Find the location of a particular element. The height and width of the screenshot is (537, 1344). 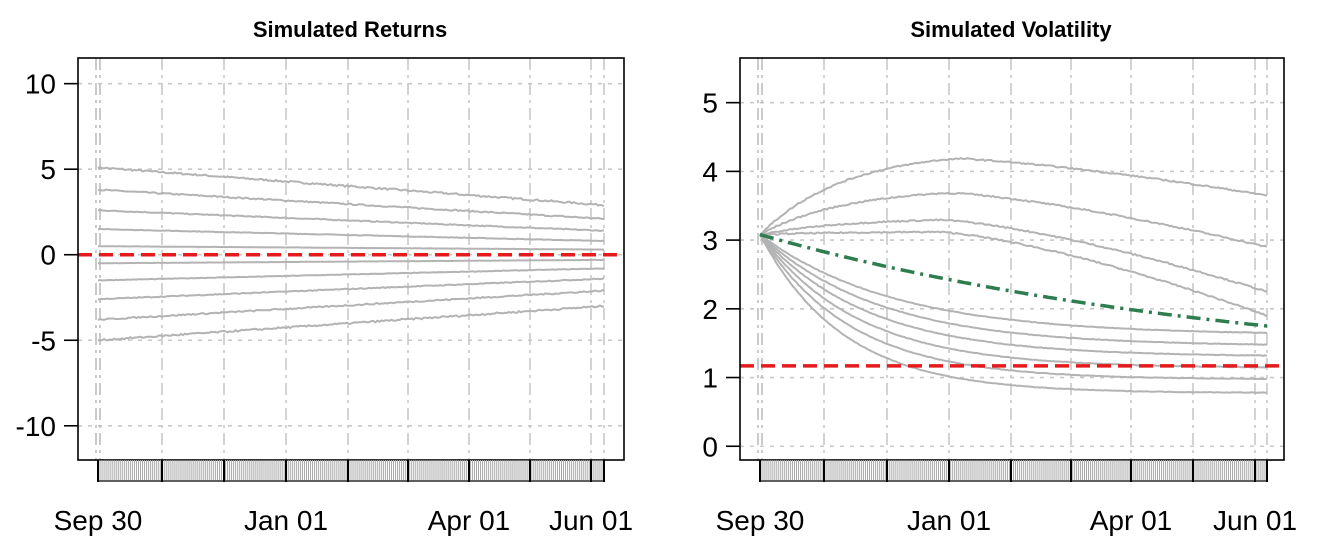

y-tick-label: 4 is located at coordinates (710, 171).